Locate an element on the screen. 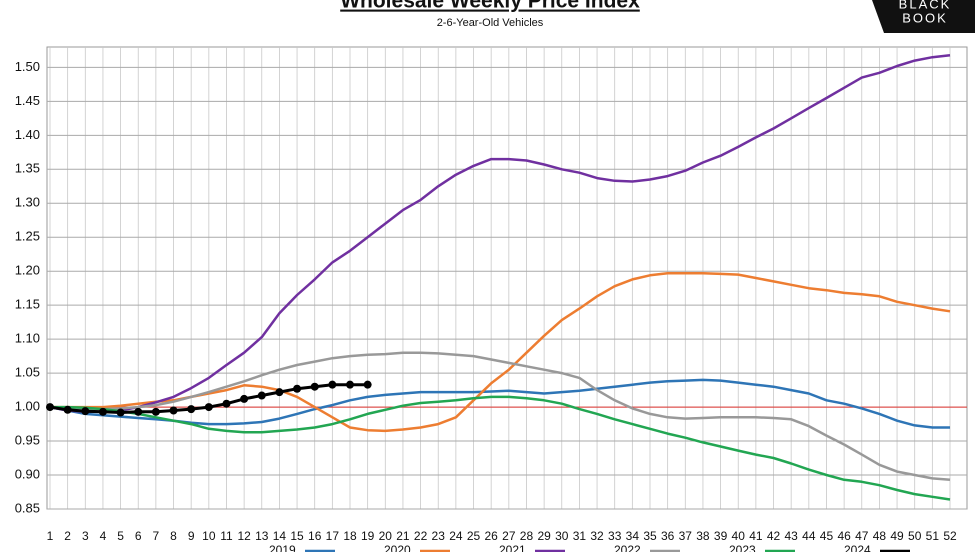 The image size is (980, 552). x-tick-label: 3 is located at coordinates (85, 536).